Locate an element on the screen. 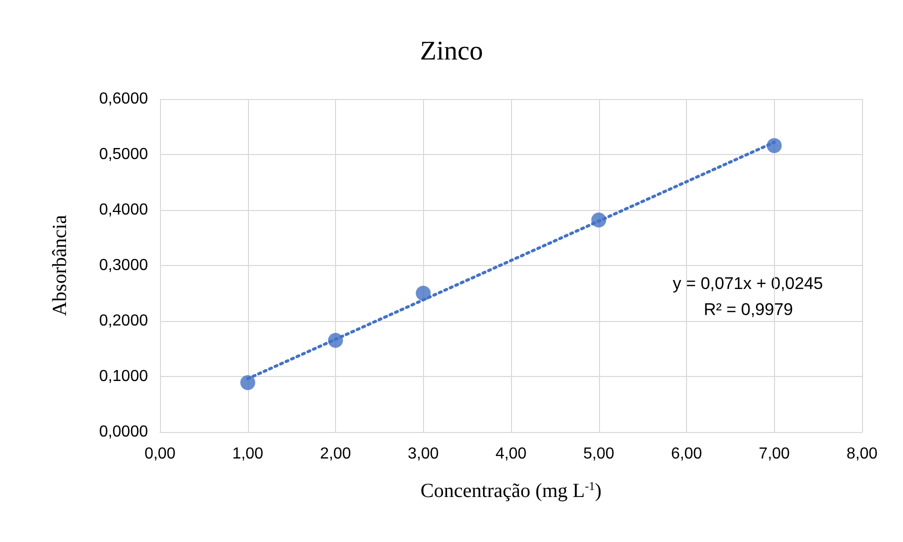 This screenshot has width=903, height=542. annotation: R² = 0,9979 is located at coordinates (749, 309).